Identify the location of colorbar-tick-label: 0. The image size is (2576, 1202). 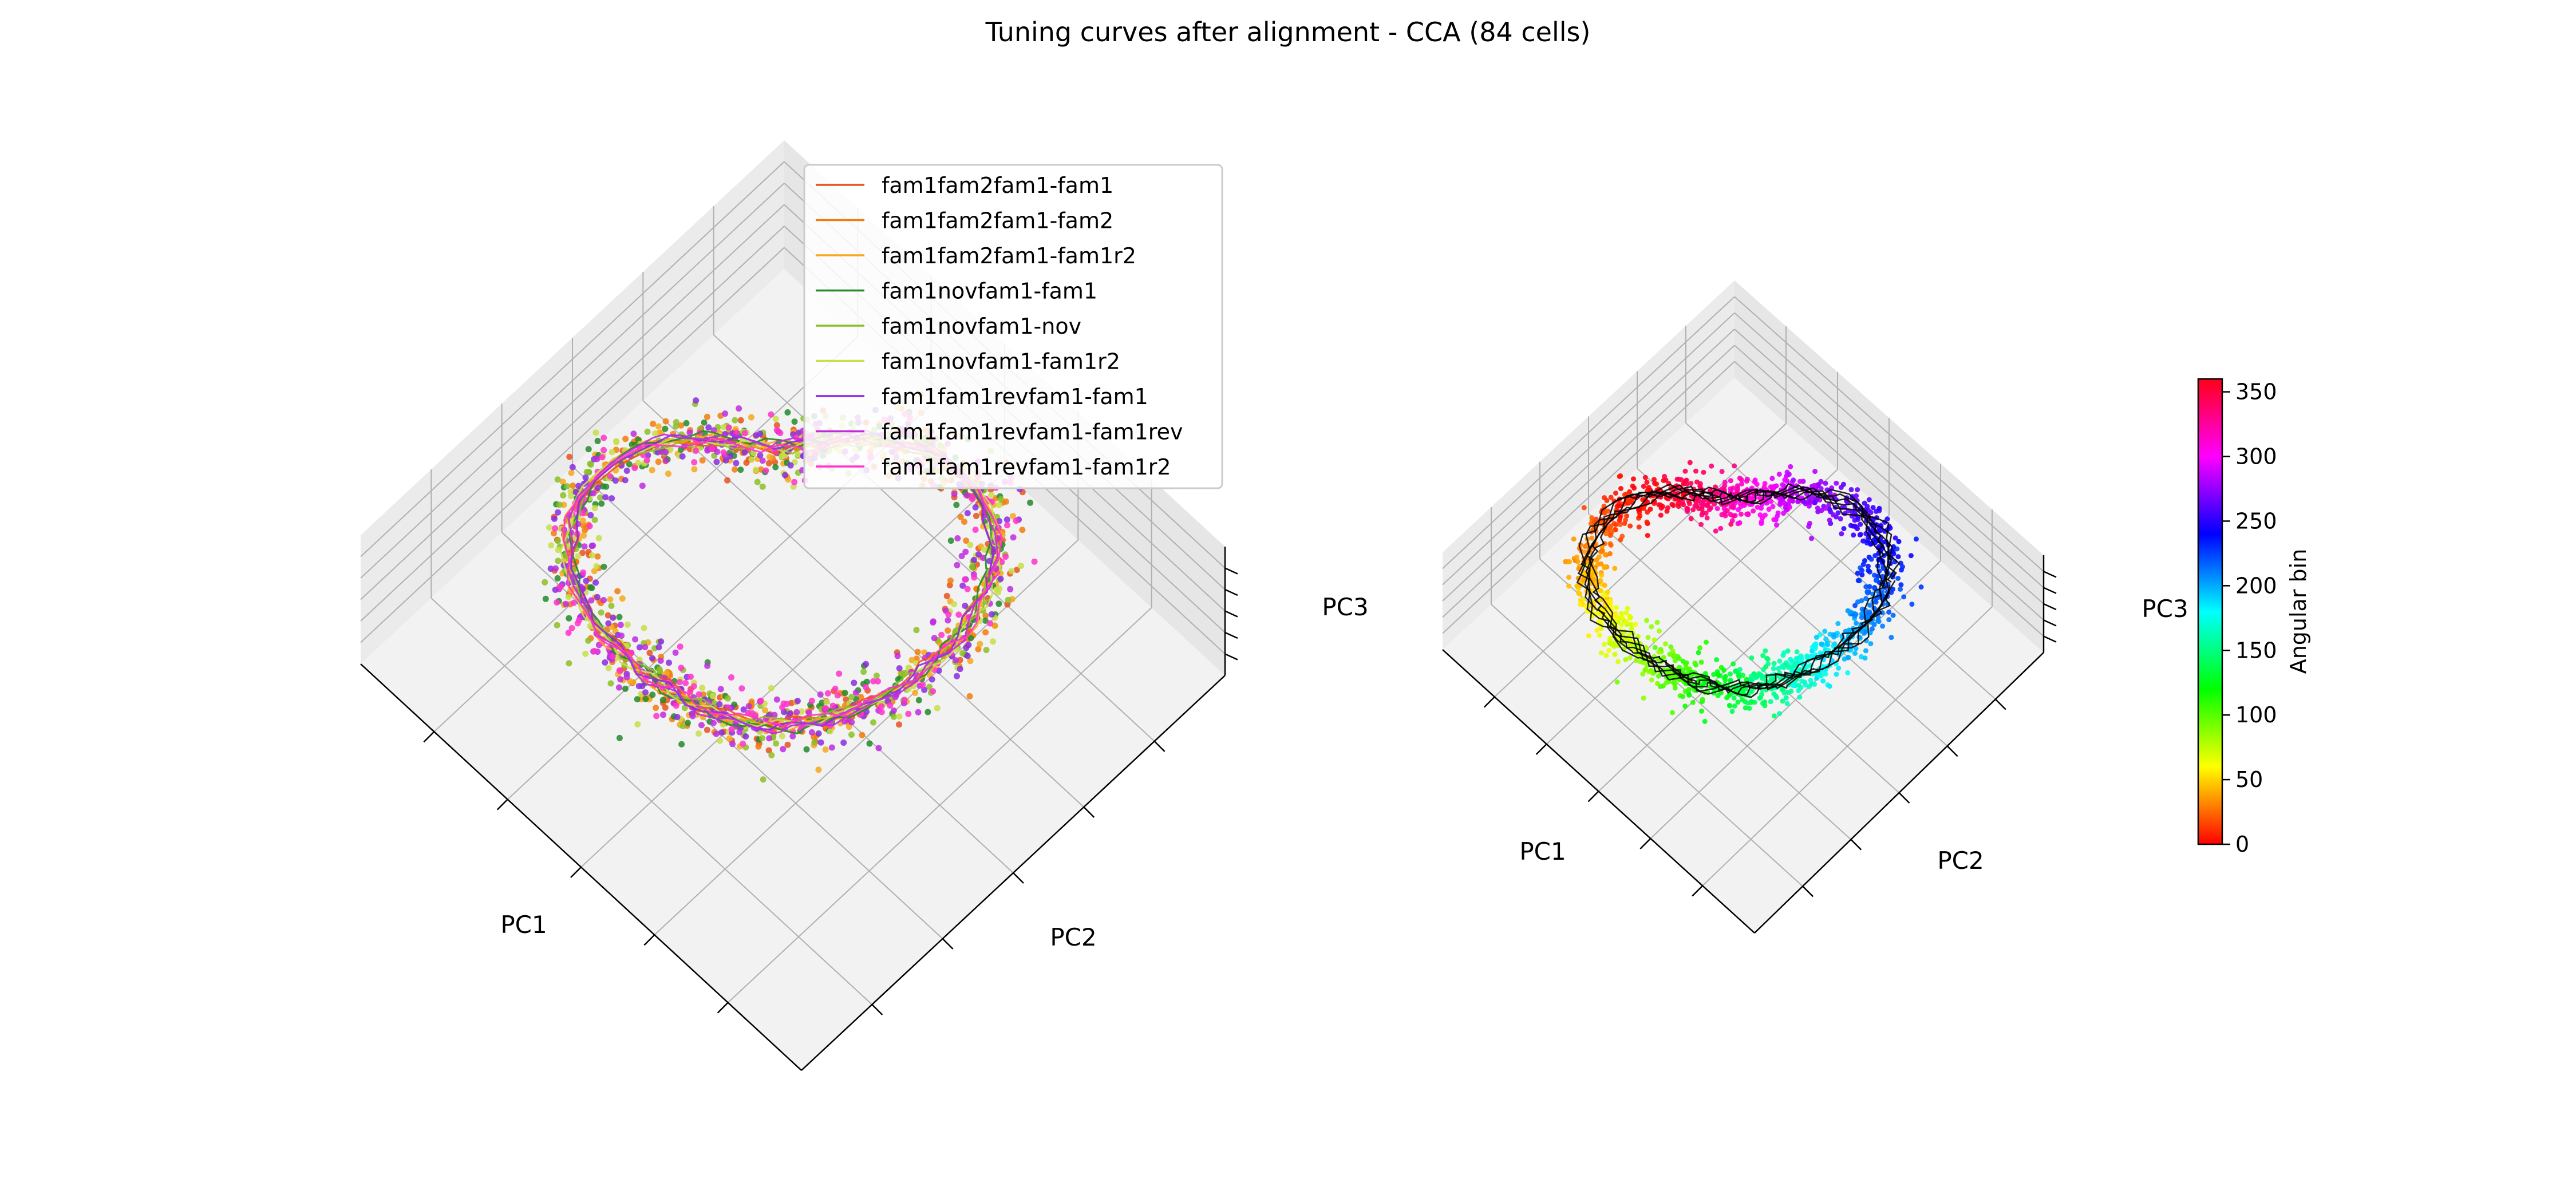
(2242, 844).